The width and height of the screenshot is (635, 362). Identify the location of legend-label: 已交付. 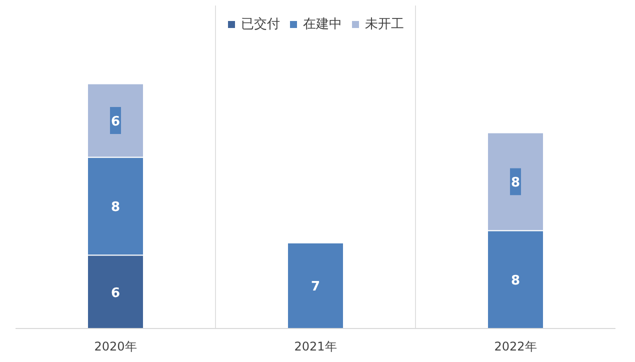
(260, 24).